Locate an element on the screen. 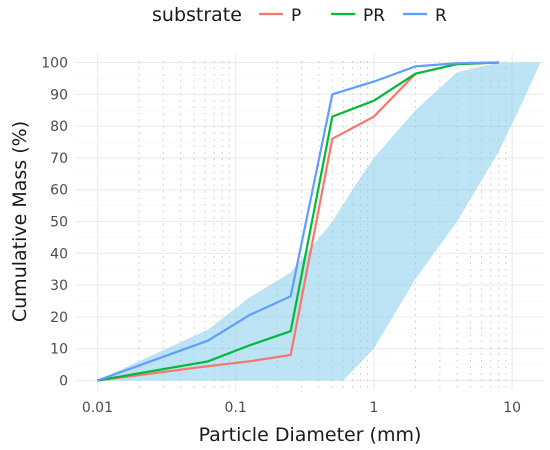  y-tick-label: 10 is located at coordinates (59, 350).